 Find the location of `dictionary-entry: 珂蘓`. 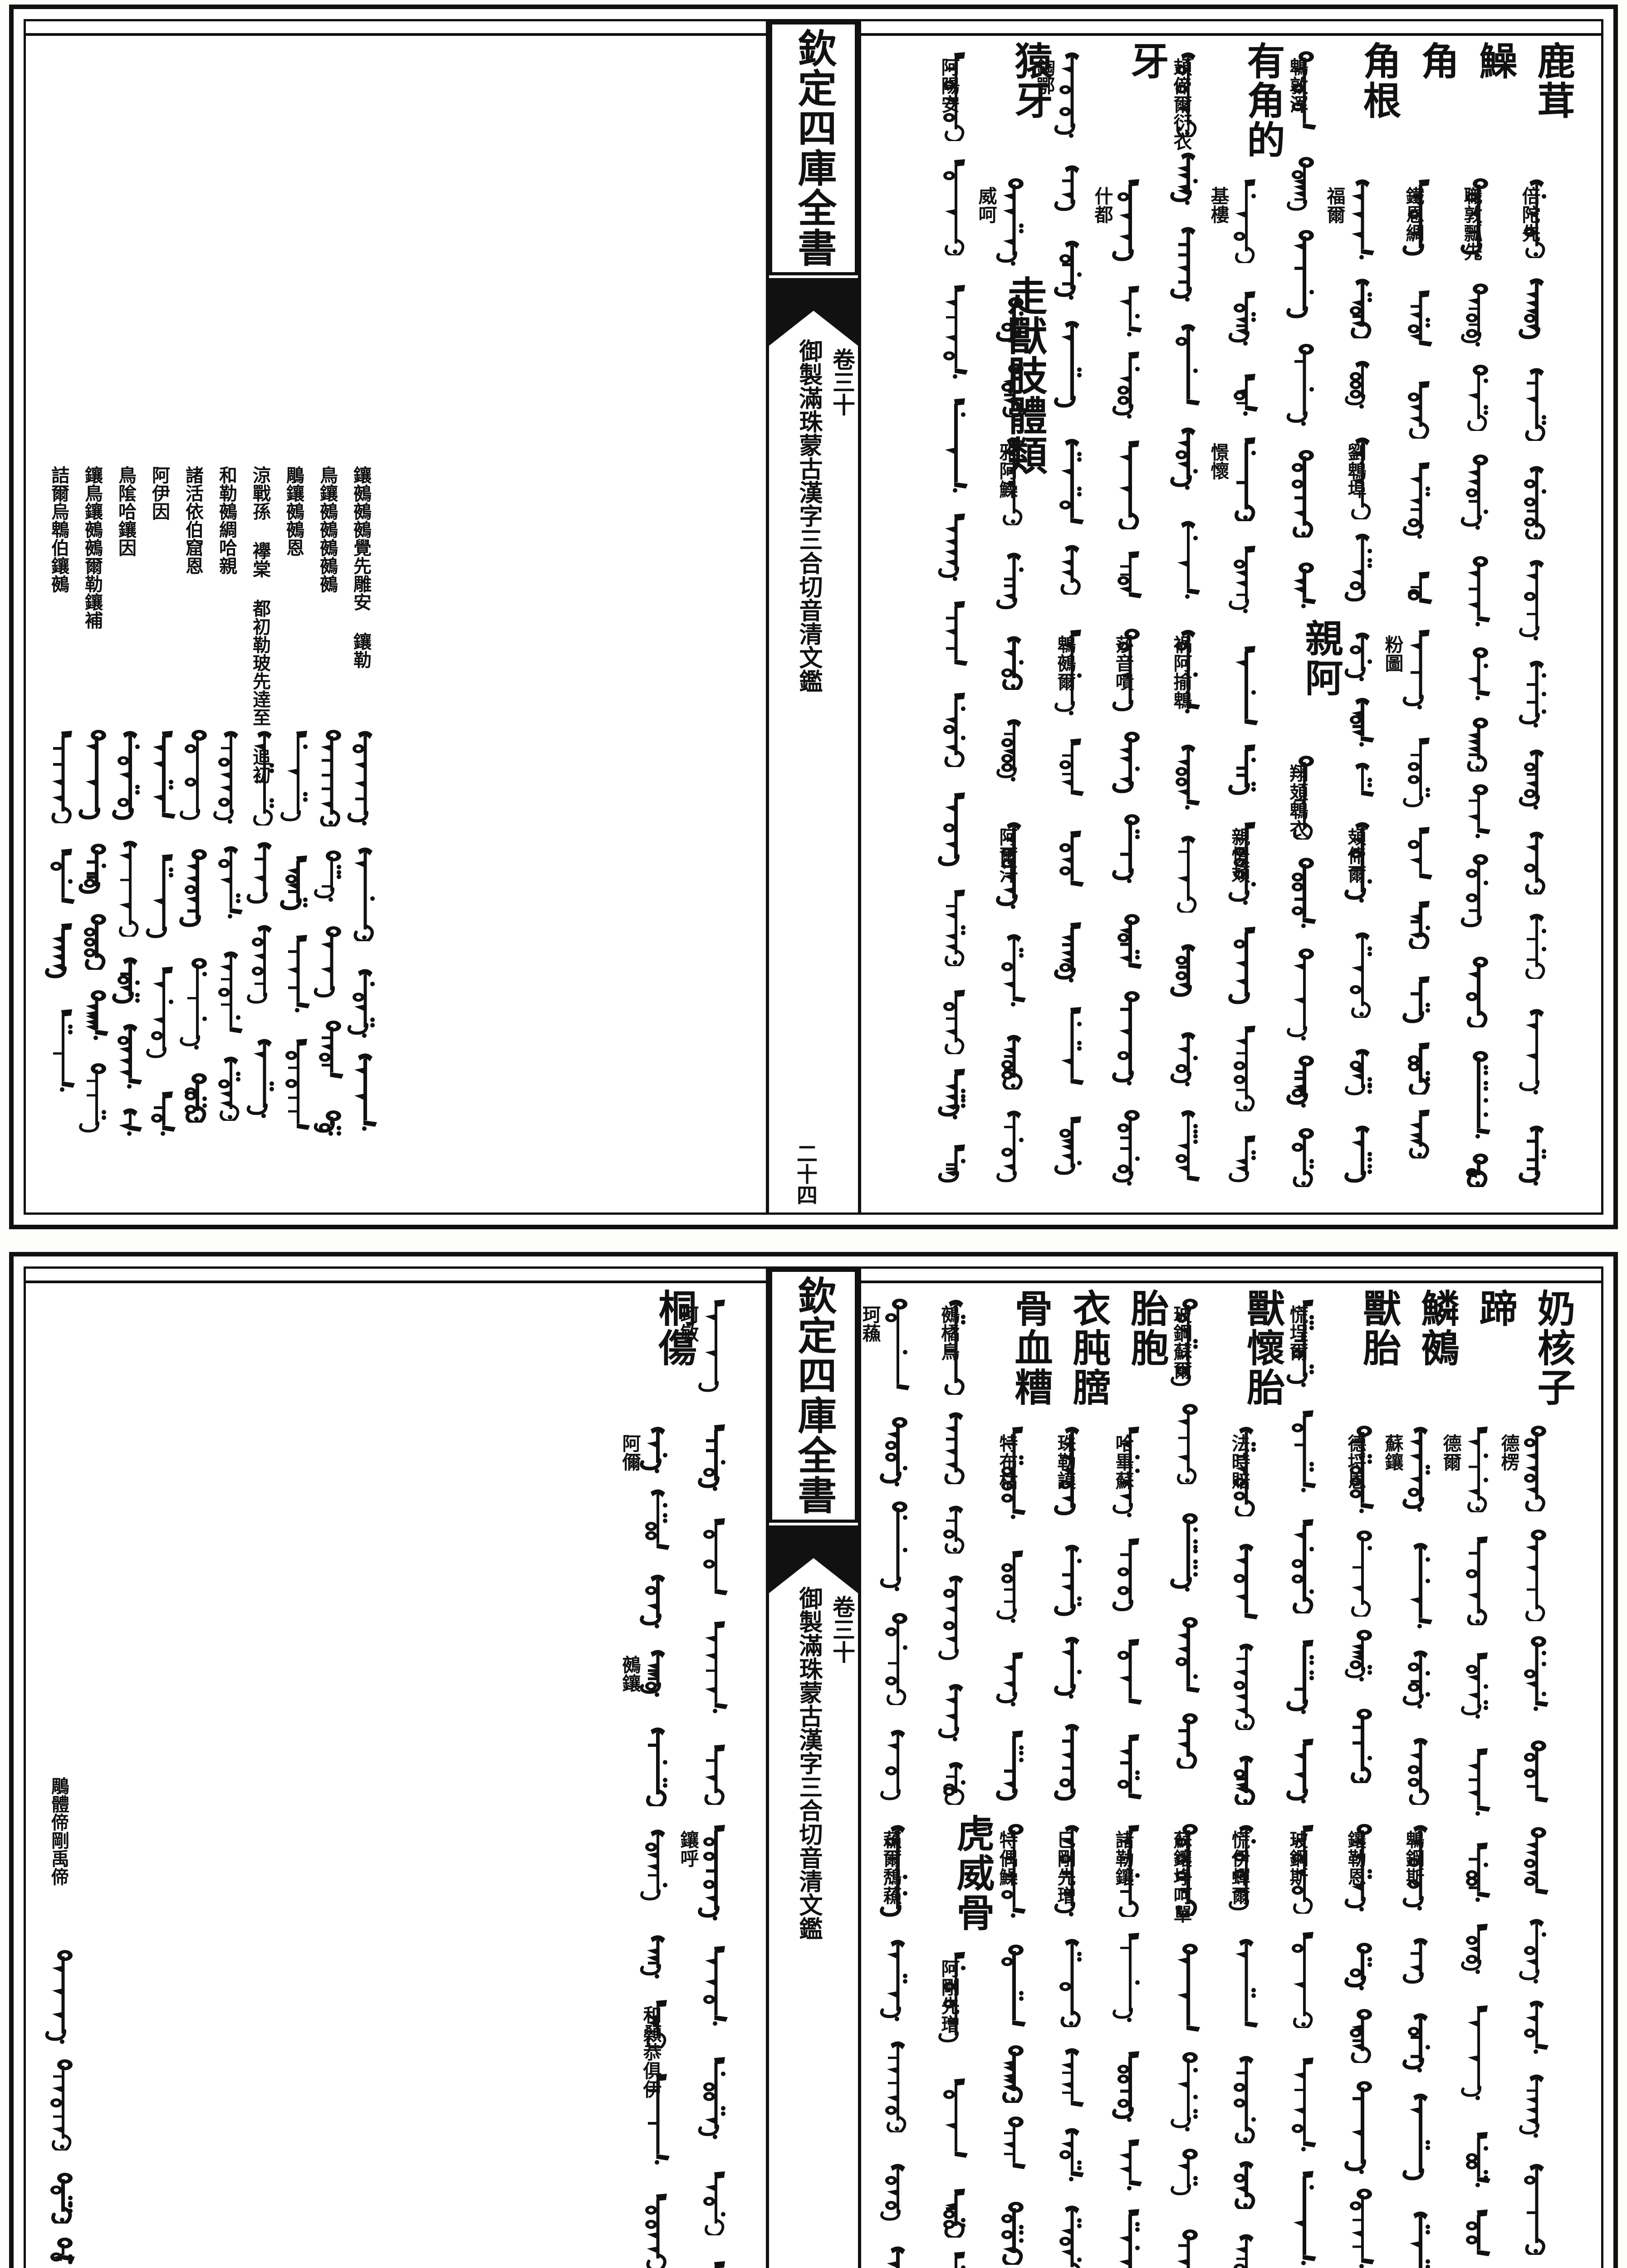

dictionary-entry: 珂蘓 is located at coordinates (897, 1551).